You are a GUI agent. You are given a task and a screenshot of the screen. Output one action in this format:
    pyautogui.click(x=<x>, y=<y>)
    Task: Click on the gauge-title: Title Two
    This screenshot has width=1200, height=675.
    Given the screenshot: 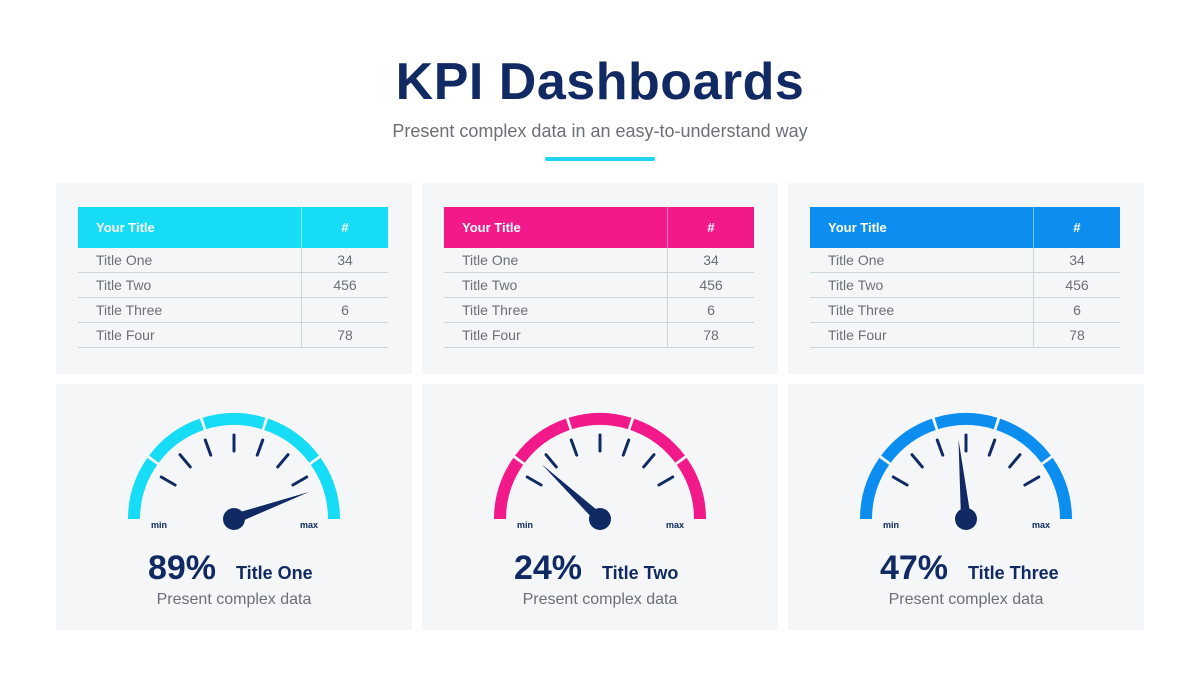 What is the action you would take?
    pyautogui.click(x=640, y=573)
    